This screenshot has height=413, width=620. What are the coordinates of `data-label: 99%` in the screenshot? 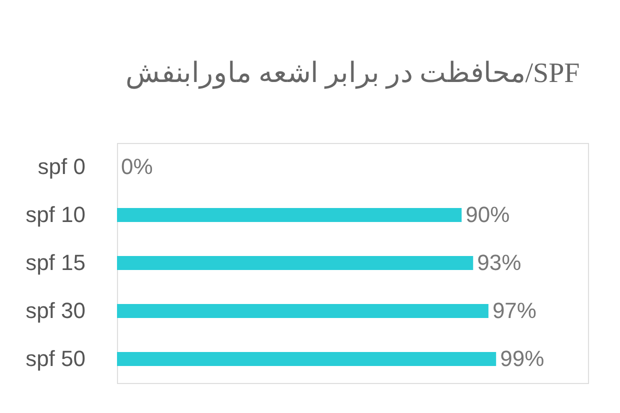 It's located at (522, 358).